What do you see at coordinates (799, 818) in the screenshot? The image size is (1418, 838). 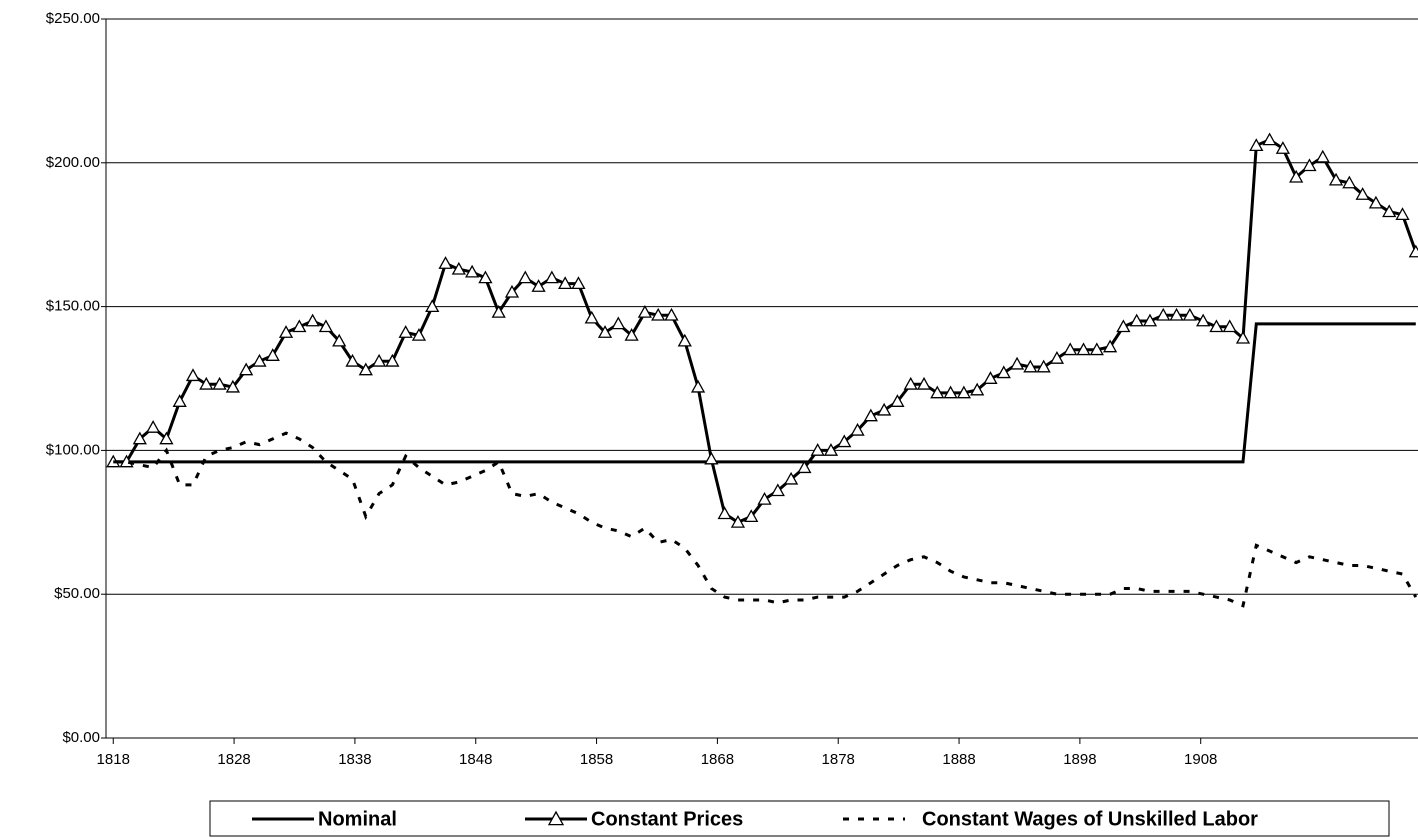 I see `legend-box` at bounding box center [799, 818].